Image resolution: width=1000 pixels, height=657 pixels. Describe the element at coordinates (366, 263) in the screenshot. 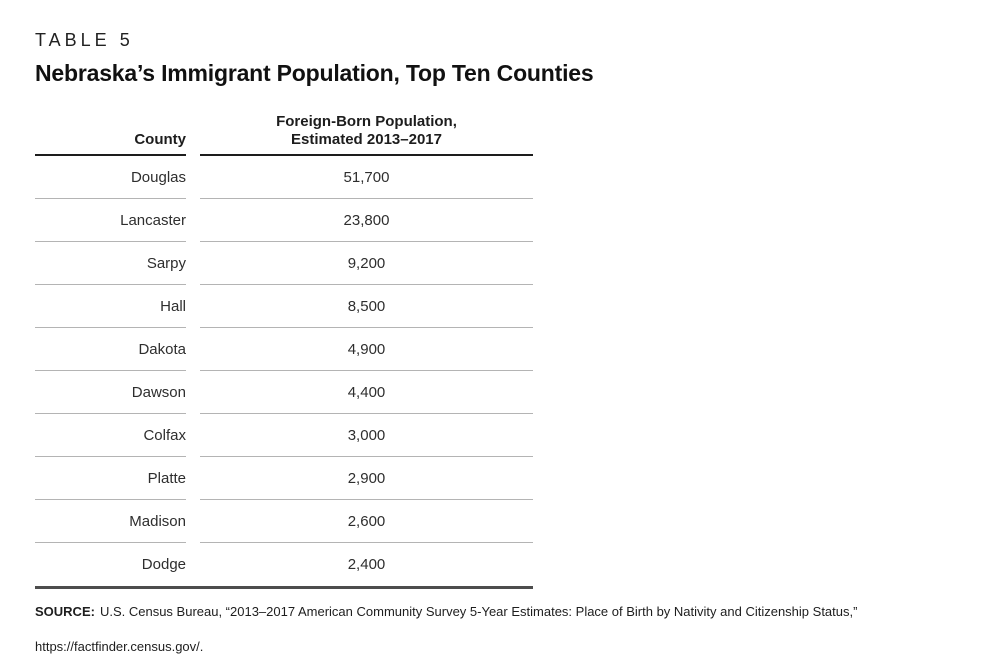

I see `value-cell: 9,200` at that location.